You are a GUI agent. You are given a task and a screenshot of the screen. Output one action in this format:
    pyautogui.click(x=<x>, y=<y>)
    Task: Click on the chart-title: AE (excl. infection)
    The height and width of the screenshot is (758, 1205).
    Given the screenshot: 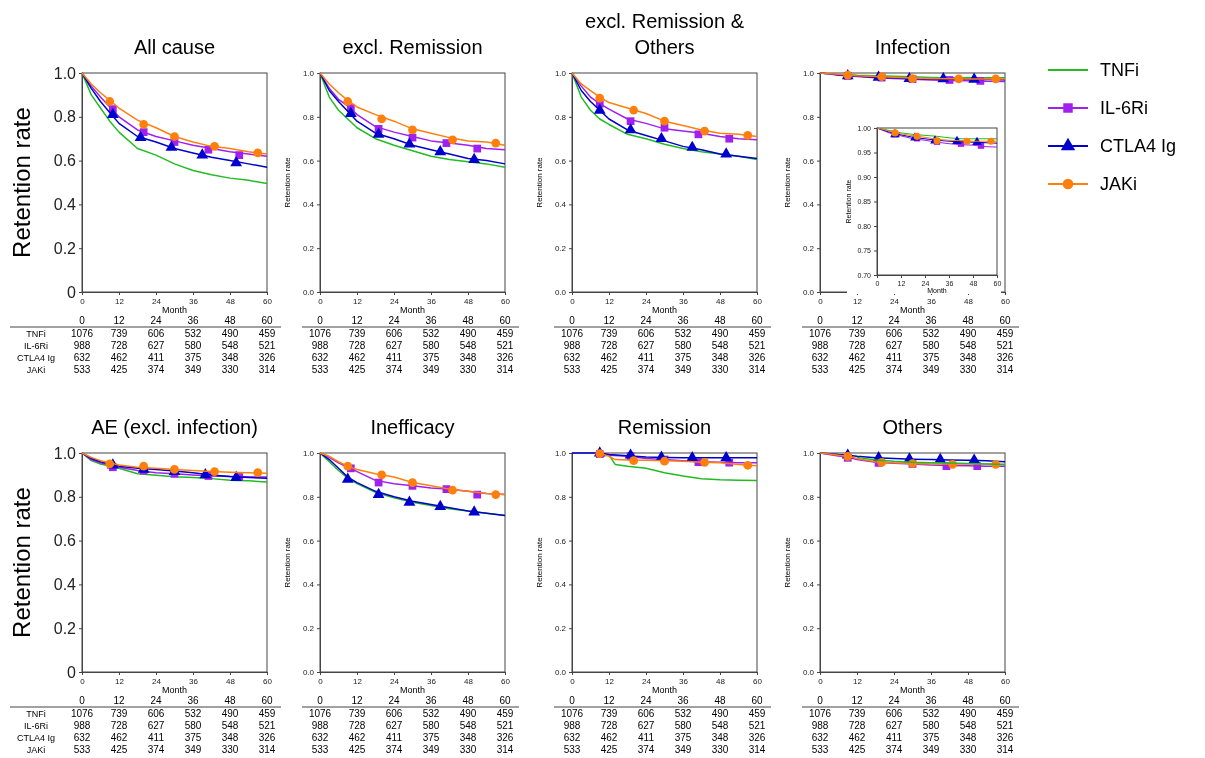 What is the action you would take?
    pyautogui.click(x=174, y=427)
    